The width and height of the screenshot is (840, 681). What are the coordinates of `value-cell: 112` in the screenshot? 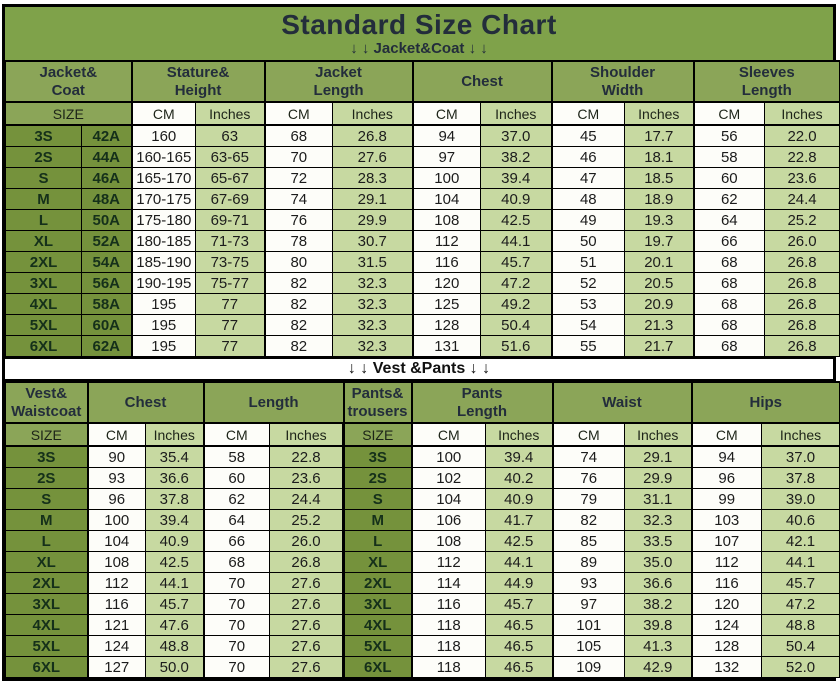 It's located at (116, 583).